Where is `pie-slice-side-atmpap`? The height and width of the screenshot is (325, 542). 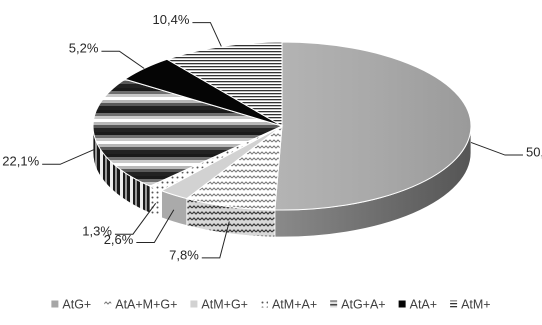
pie-slice-side-atmpap is located at coordinates (155, 202).